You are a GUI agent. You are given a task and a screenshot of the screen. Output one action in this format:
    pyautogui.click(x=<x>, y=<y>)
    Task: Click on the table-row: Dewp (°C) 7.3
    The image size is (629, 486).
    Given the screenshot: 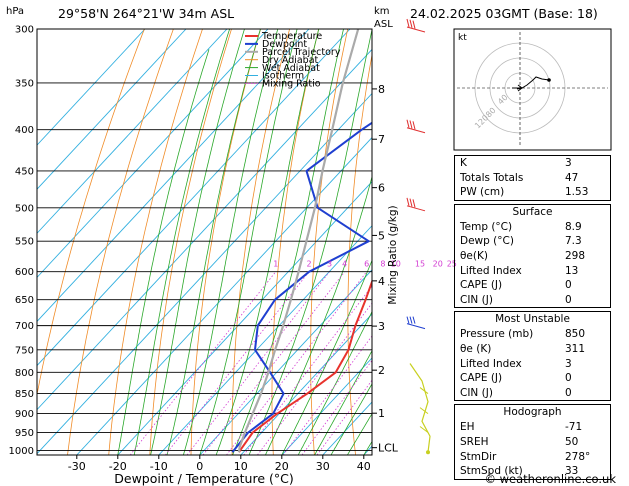 What is the action you would take?
    pyautogui.click(x=532, y=241)
    